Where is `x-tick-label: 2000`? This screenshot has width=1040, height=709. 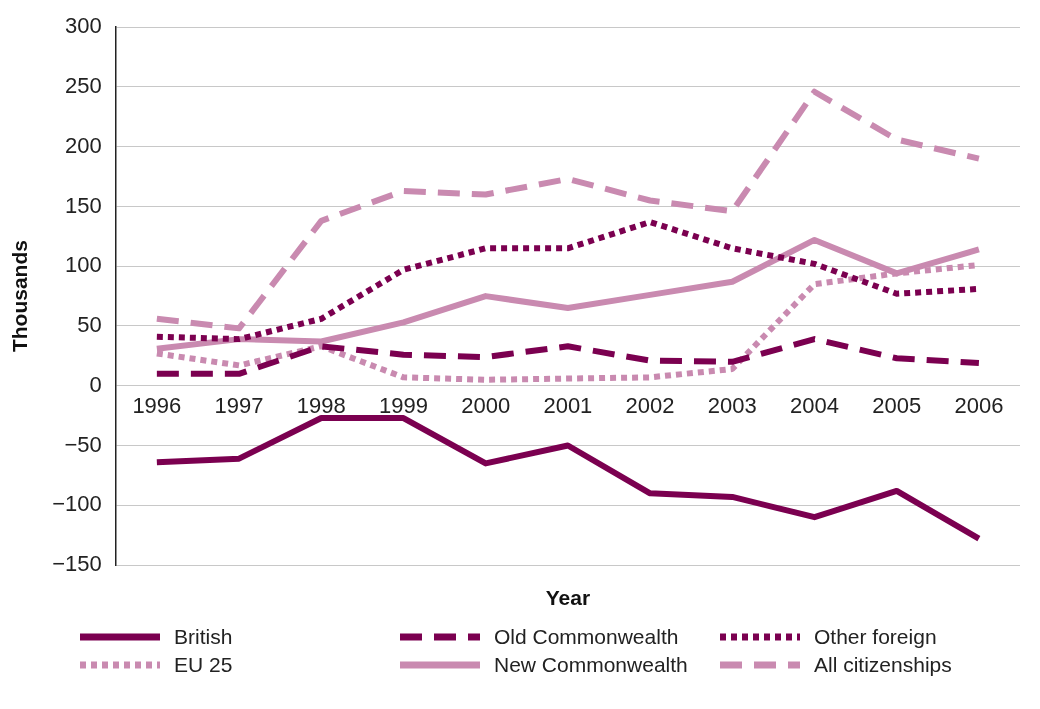 x-tick-label: 2000 is located at coordinates (486, 405).